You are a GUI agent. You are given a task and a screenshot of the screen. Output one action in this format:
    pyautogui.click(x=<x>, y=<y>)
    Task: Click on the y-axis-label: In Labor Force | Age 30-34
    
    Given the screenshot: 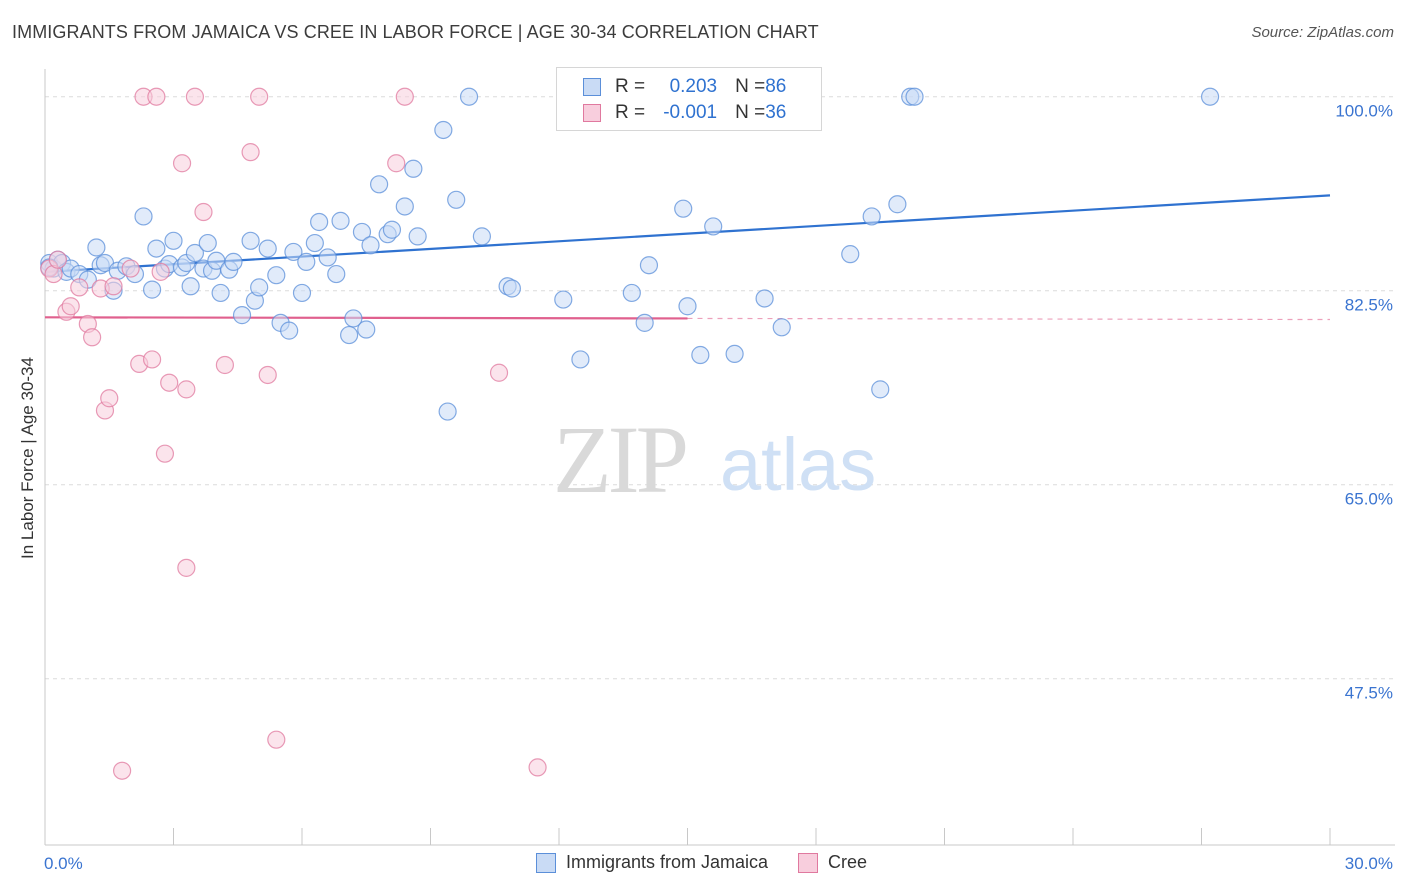 What is the action you would take?
    pyautogui.click(x=27, y=458)
    